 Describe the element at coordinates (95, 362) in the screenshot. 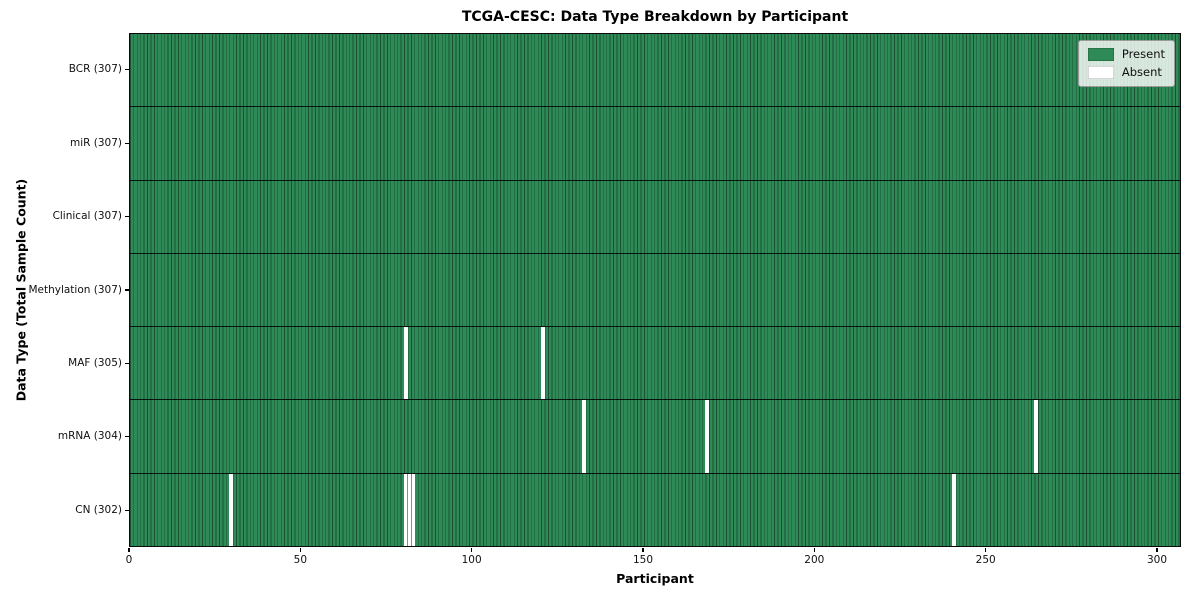

I see `y-tick-label-MAF: MAF (305)` at that location.